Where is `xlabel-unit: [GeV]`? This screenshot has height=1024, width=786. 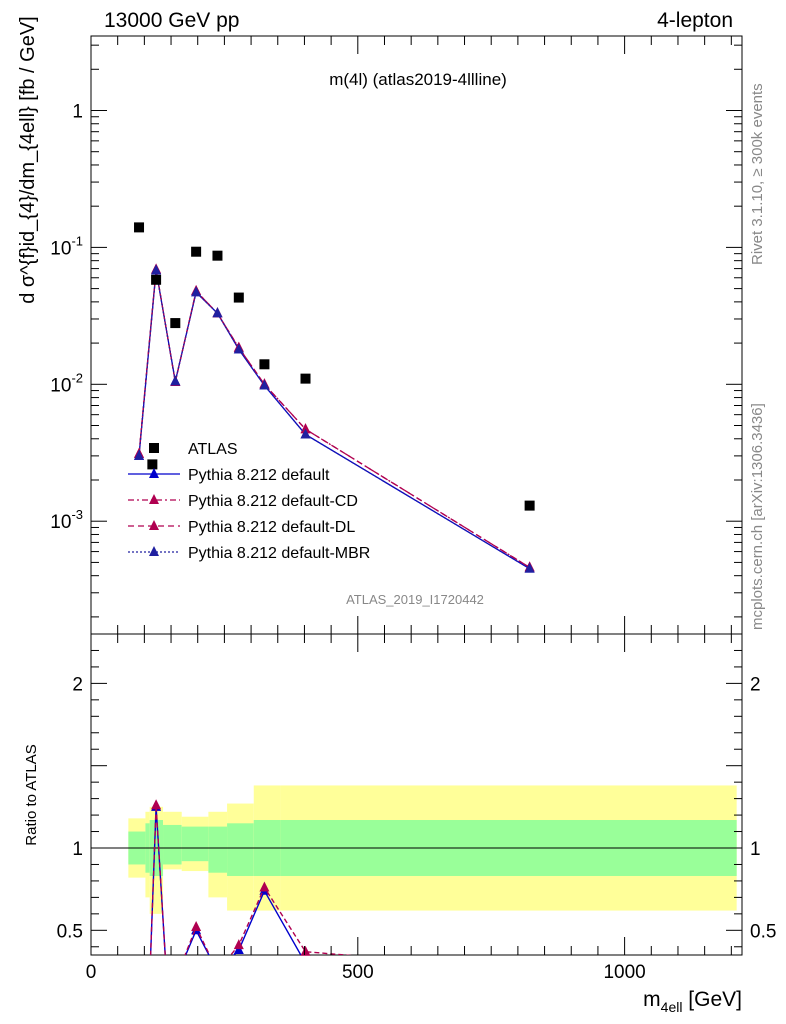 xlabel-unit: [GeV] is located at coordinates (712, 999).